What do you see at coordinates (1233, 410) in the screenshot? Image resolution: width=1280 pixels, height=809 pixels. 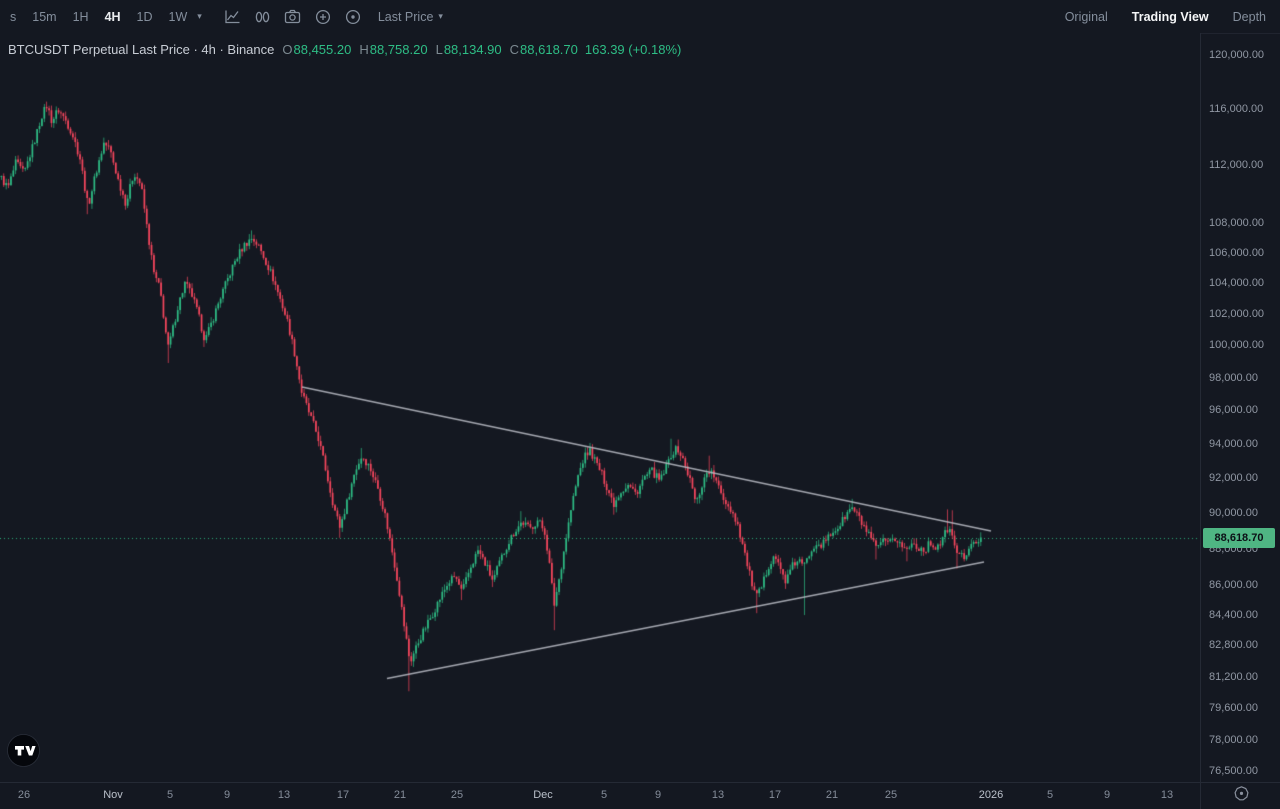 I see `price-tick: 96,000.00` at bounding box center [1233, 410].